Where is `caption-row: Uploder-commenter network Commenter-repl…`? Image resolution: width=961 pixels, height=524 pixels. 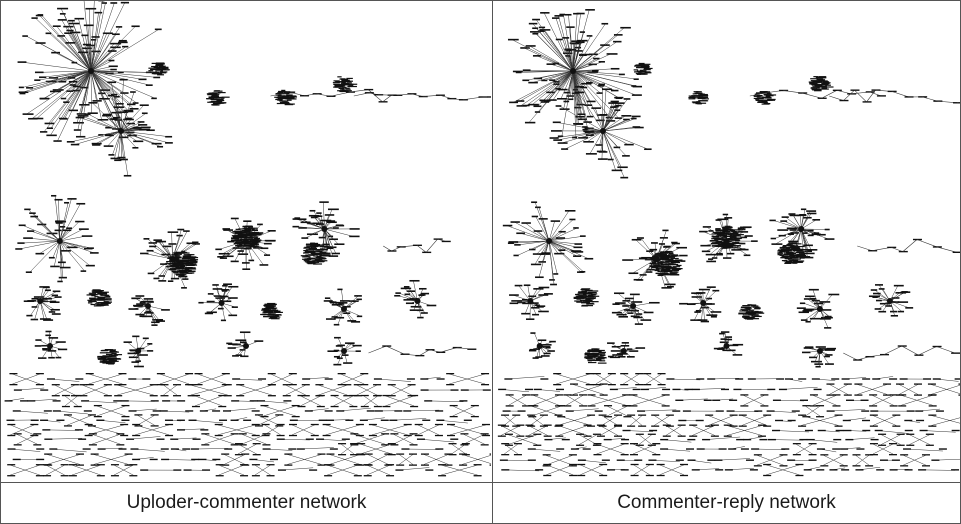
caption-row: Uploder-commenter network Commenter-repl… is located at coordinates (480, 502).